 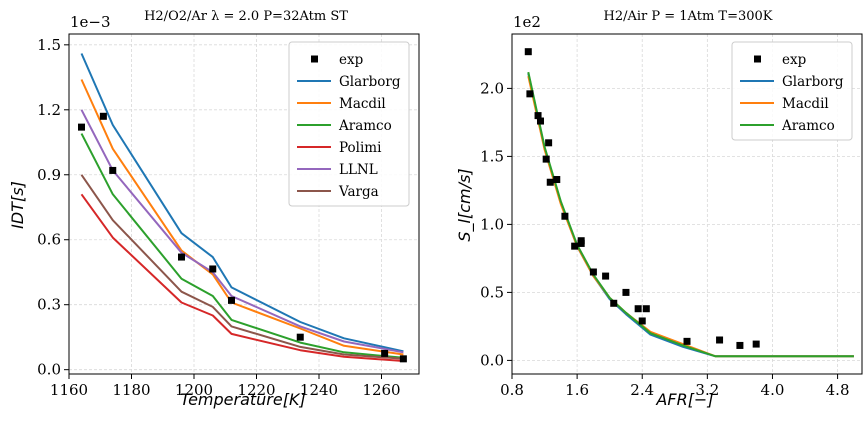 I want to click on x-tick-label: 2.4, so click(x=642, y=390).